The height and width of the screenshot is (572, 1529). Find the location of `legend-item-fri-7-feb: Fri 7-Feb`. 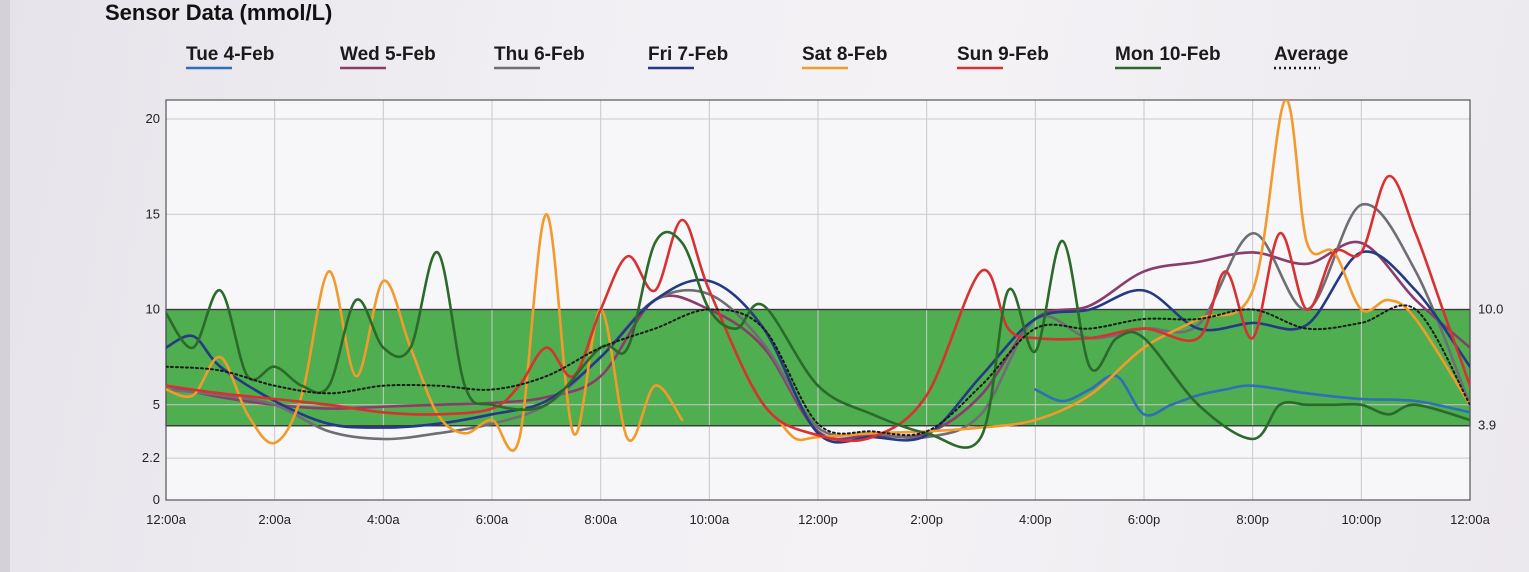

legend-item-fri-7-feb: Fri 7-Feb is located at coordinates (688, 57).